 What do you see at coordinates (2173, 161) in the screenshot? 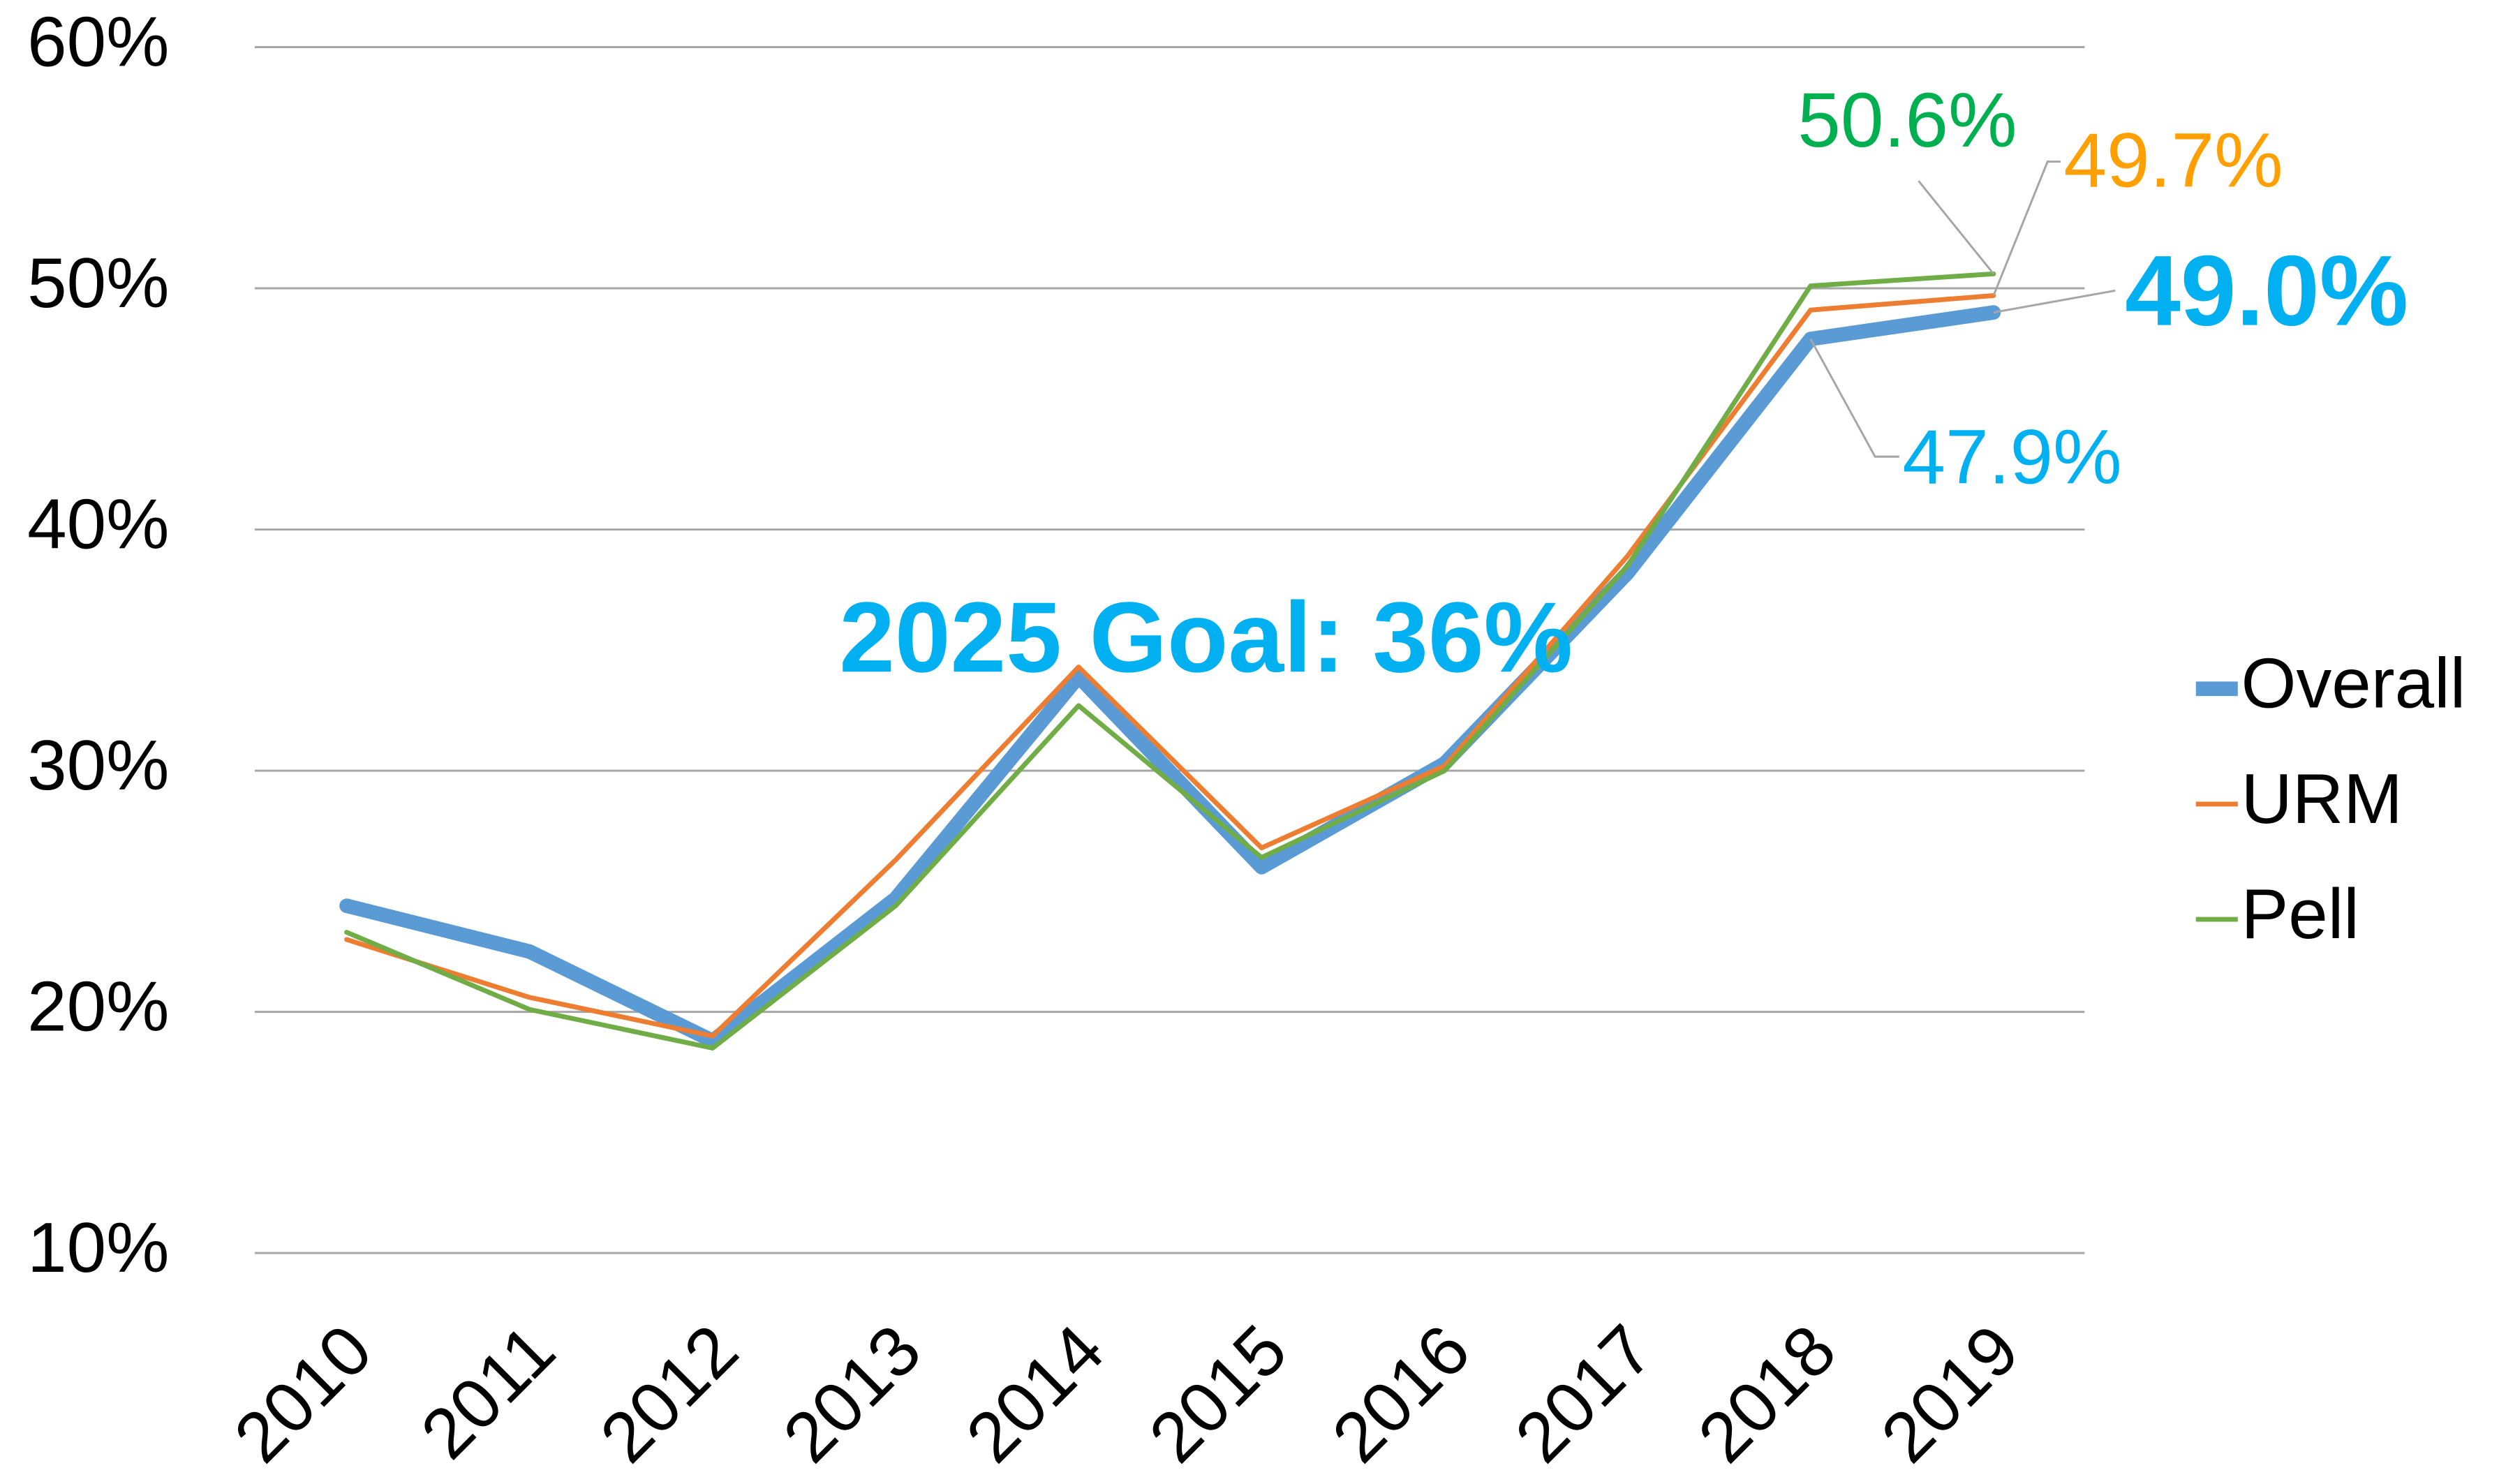
I see `data-label: 49.7%` at bounding box center [2173, 161].